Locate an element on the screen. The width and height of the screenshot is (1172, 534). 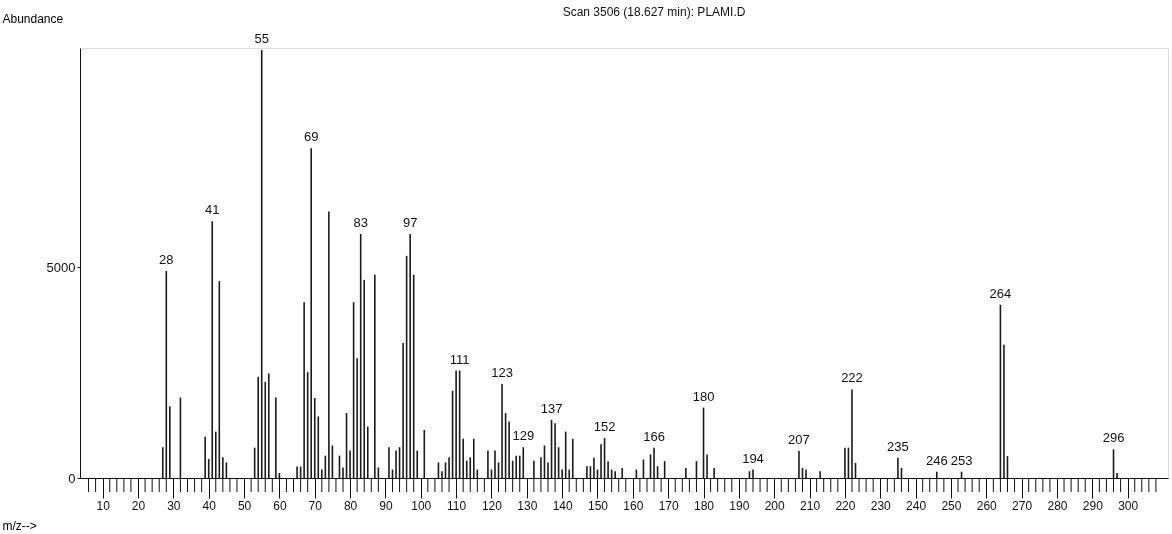
annotation: 264 is located at coordinates (1000, 293).